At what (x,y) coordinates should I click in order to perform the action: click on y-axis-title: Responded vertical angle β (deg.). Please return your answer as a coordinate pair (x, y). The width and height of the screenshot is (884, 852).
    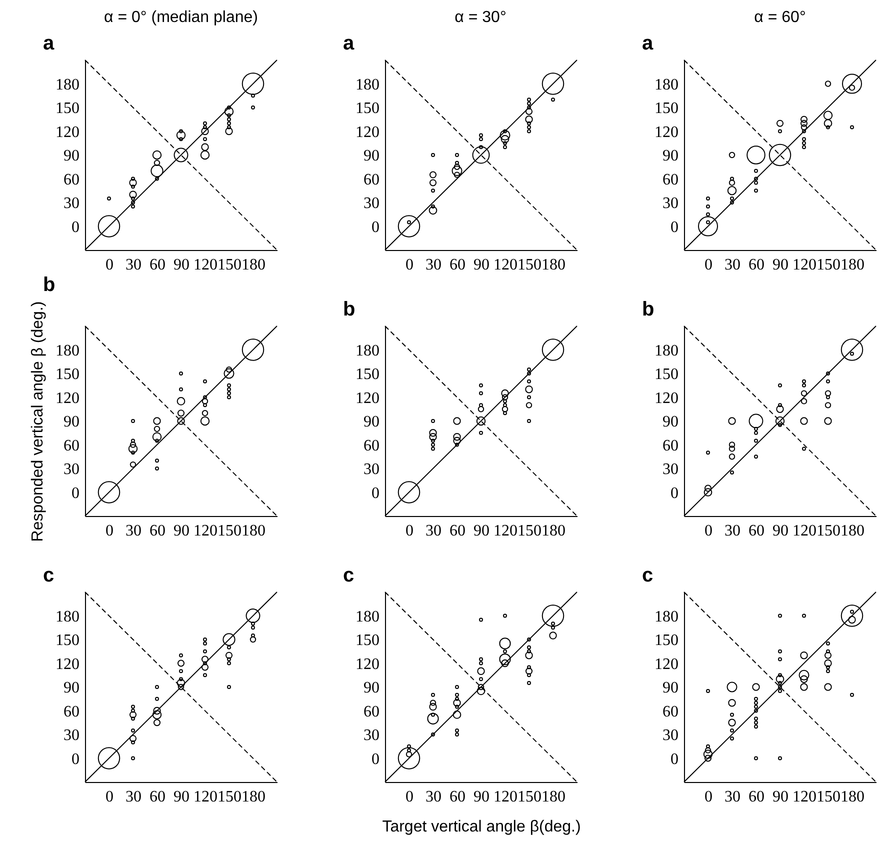
    Looking at the image, I should click on (38, 421).